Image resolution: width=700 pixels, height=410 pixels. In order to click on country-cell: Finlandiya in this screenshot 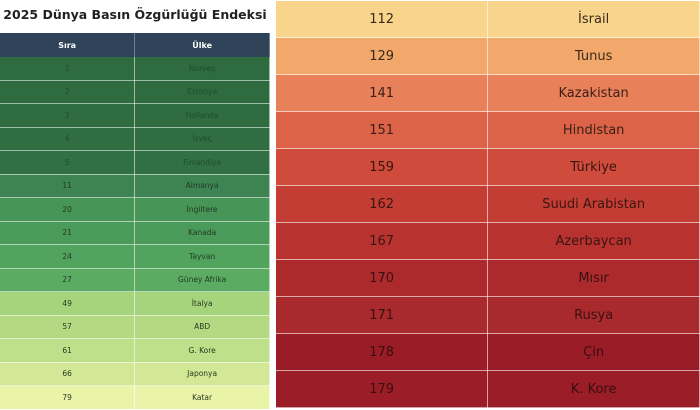, I will do `click(202, 162)`.